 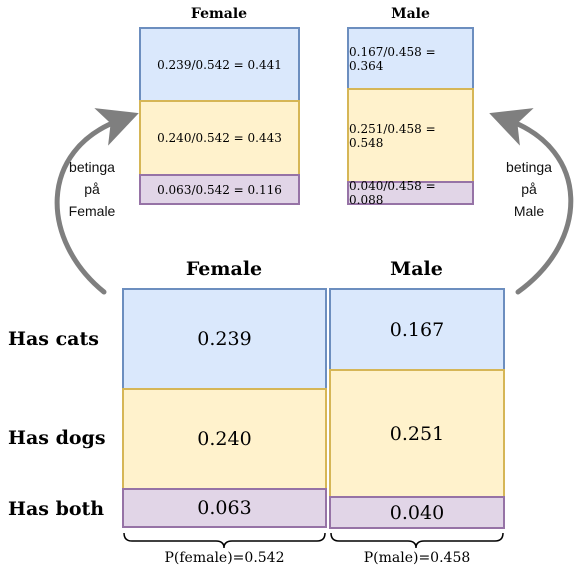 What do you see at coordinates (57, 438) in the screenshot?
I see `row-label-dogs: Has dogs` at bounding box center [57, 438].